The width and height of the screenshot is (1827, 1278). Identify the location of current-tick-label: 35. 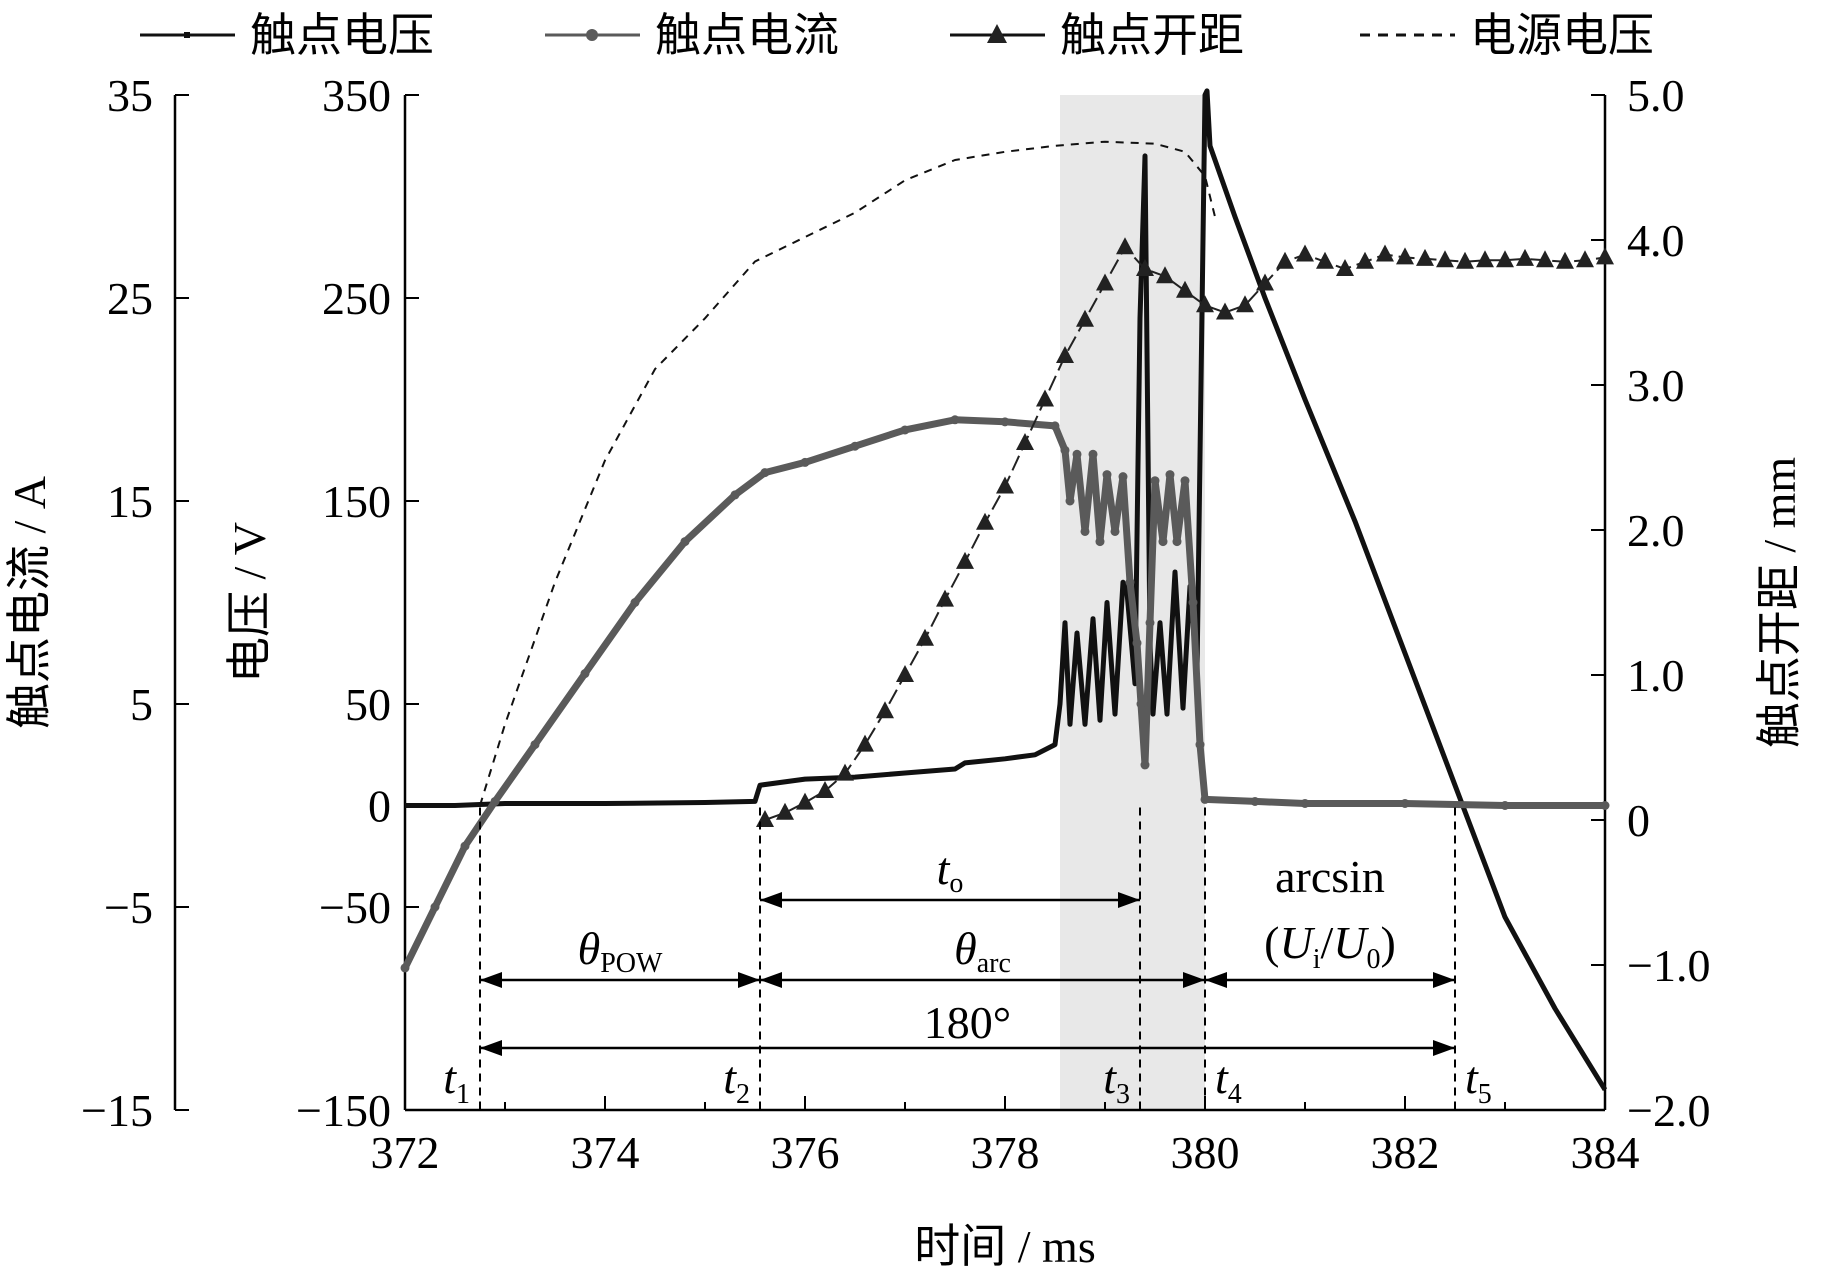
(130, 95).